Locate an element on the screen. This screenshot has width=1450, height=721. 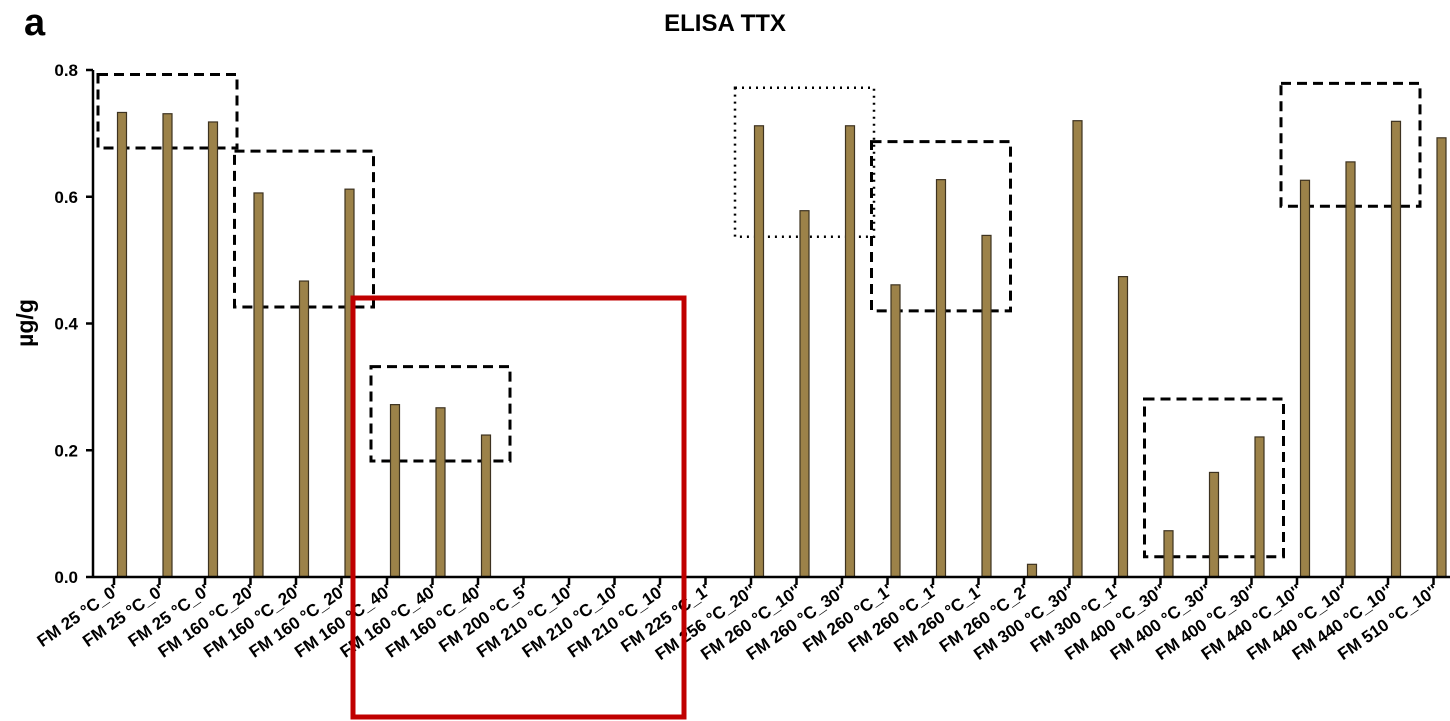
highlight-layer is located at coordinates (518, 507).